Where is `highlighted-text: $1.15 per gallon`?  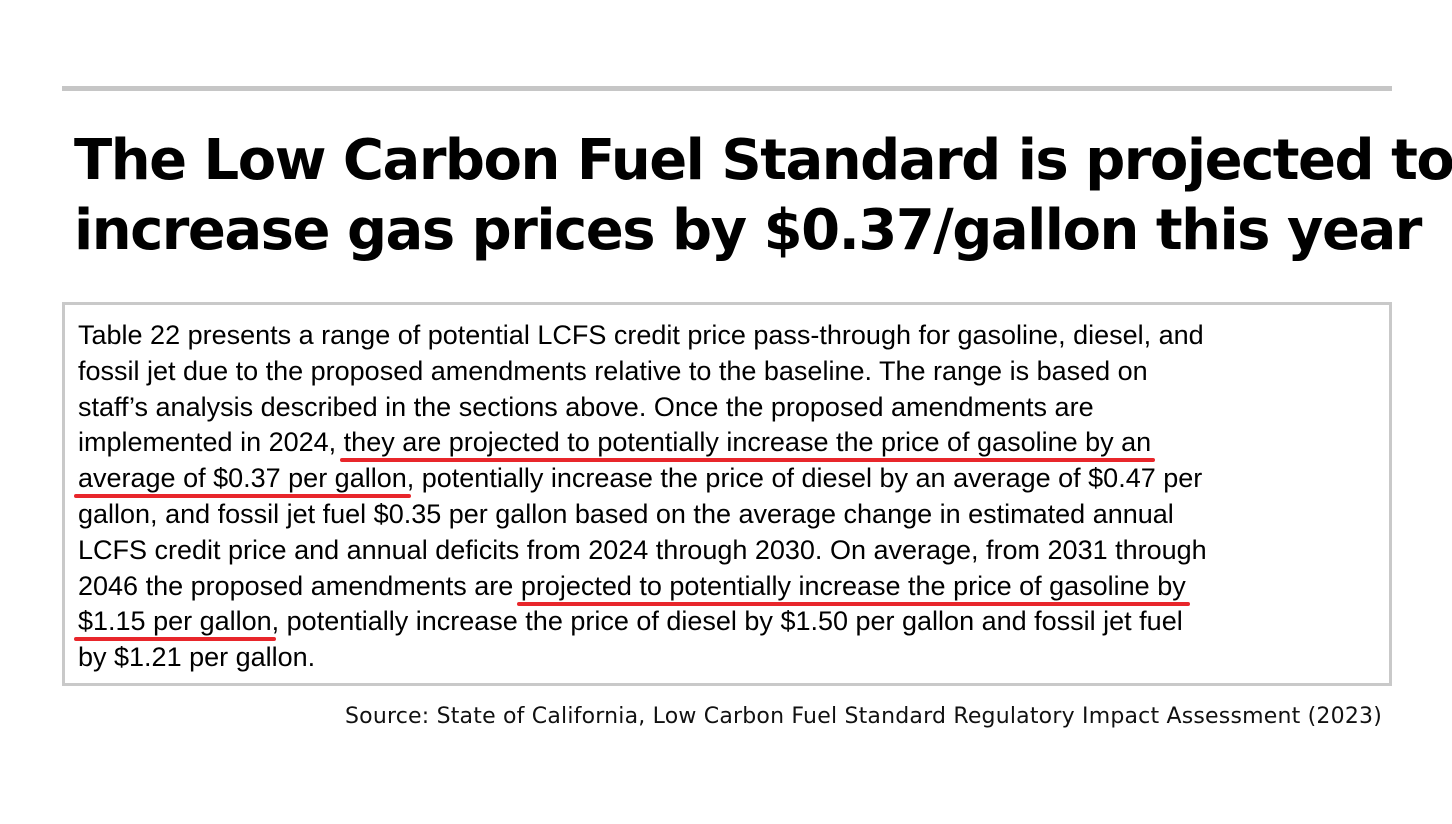 highlighted-text: $1.15 per gallon is located at coordinates (175, 621).